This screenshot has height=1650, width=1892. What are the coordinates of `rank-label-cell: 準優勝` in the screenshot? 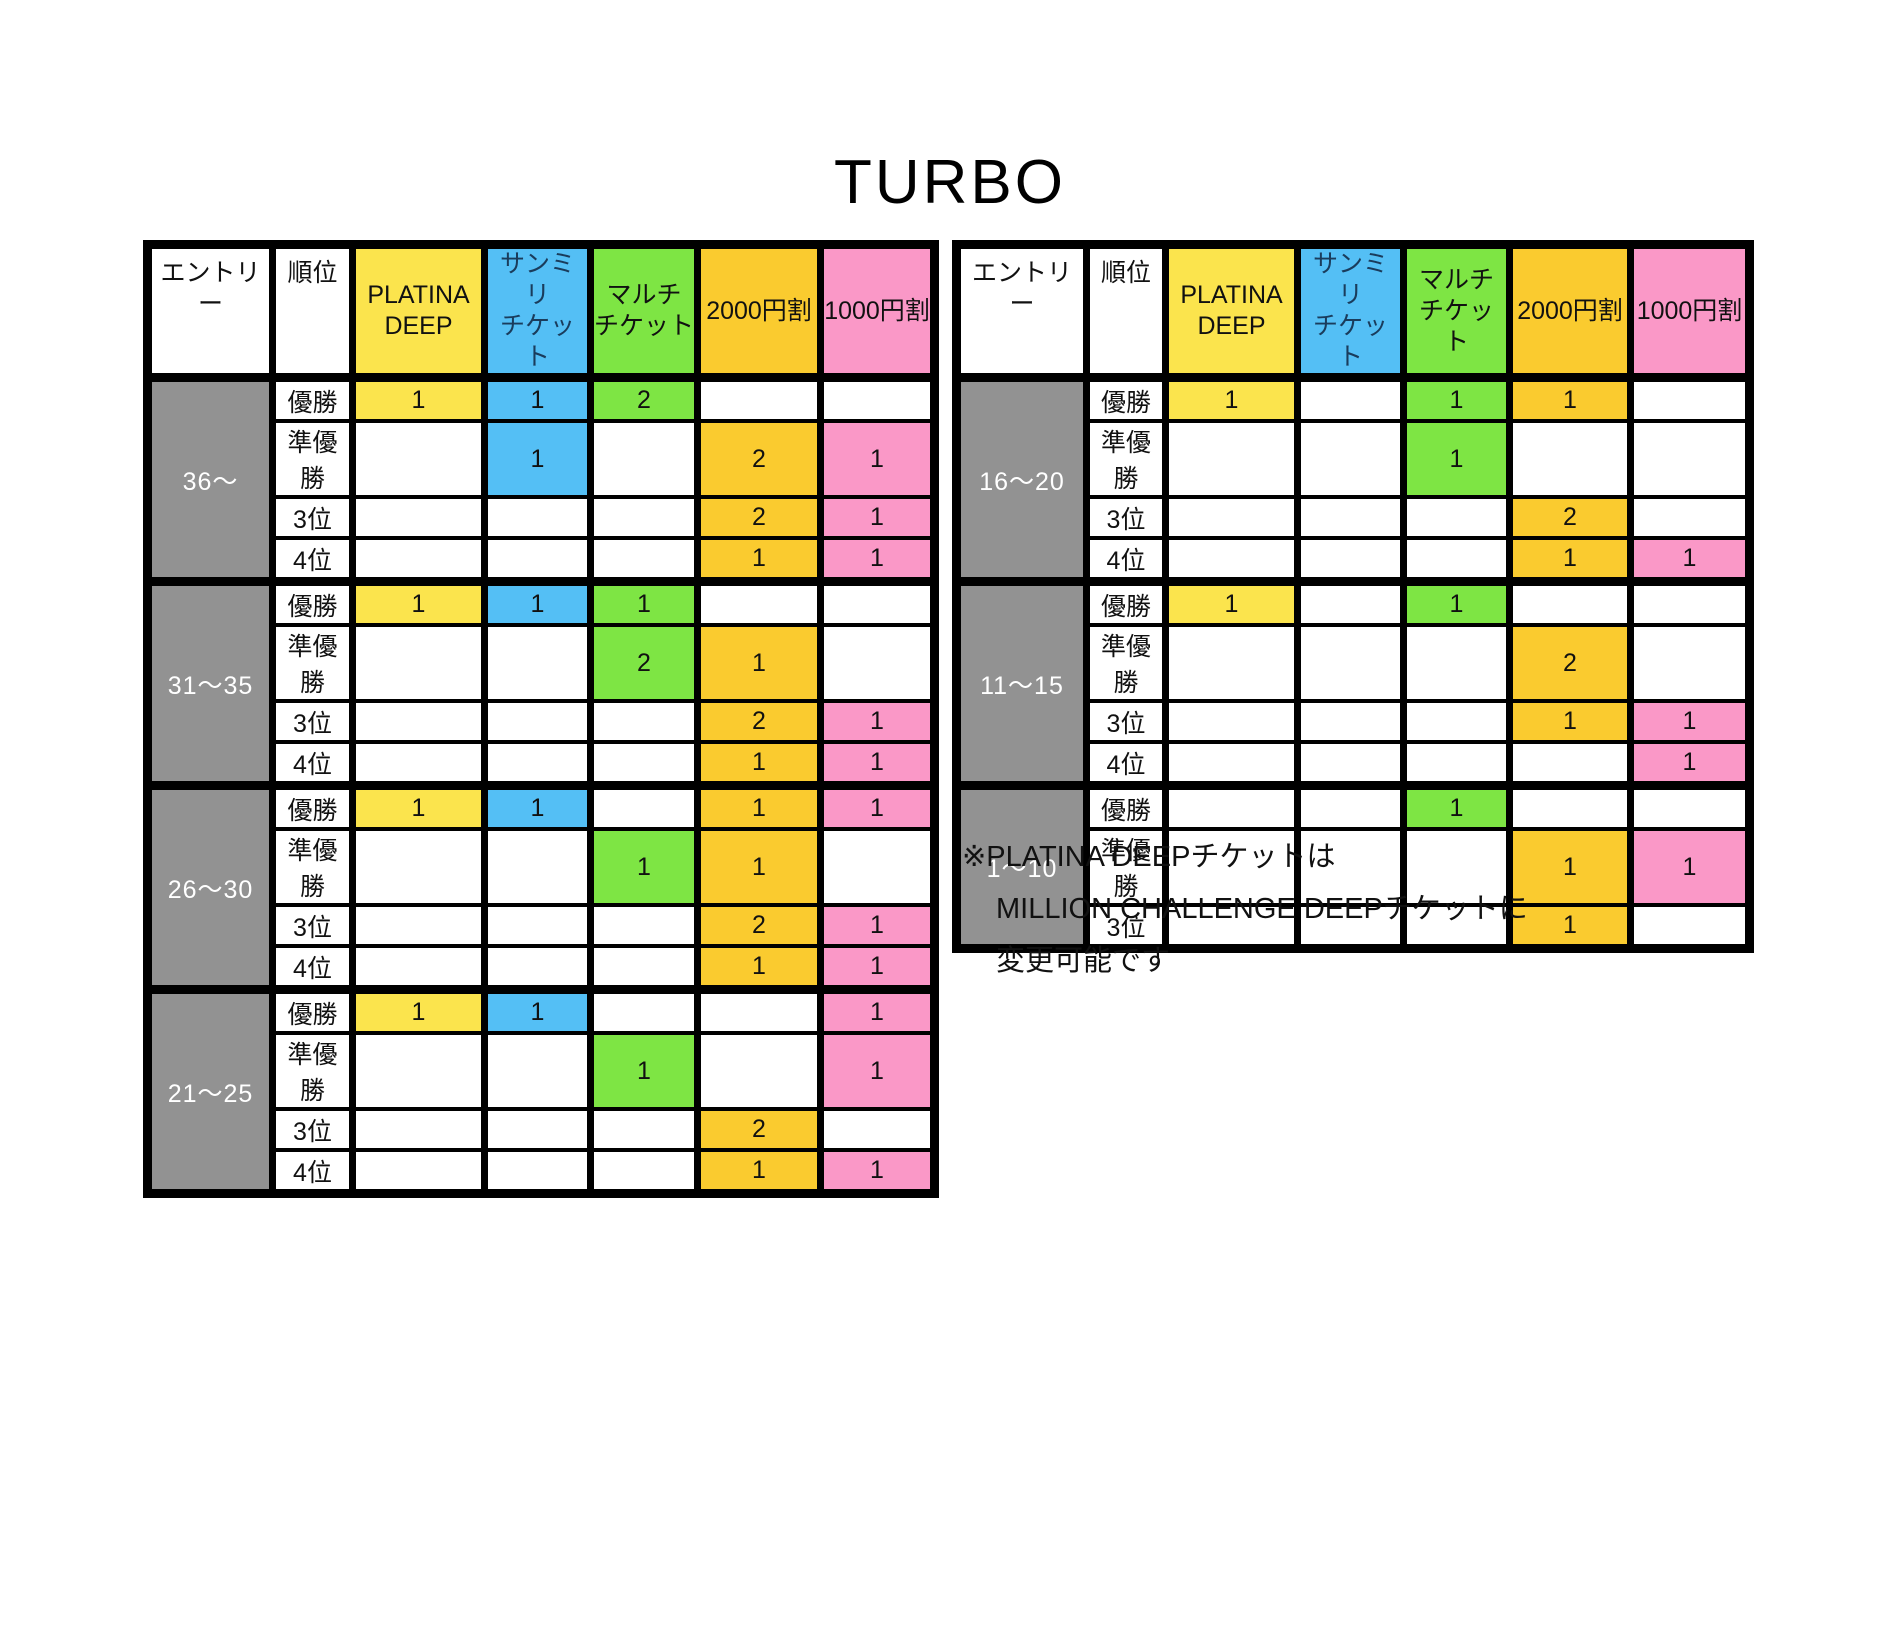 It's located at (1126, 867).